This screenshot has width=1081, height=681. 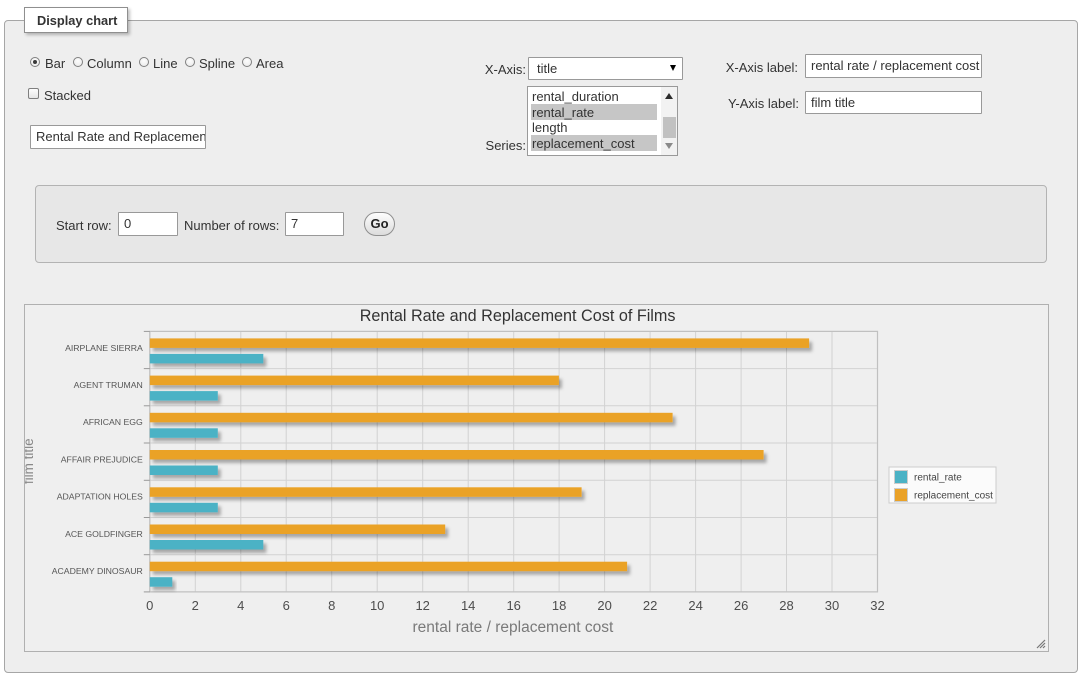 What do you see at coordinates (331, 605) in the screenshot?
I see `svg-text: 8` at bounding box center [331, 605].